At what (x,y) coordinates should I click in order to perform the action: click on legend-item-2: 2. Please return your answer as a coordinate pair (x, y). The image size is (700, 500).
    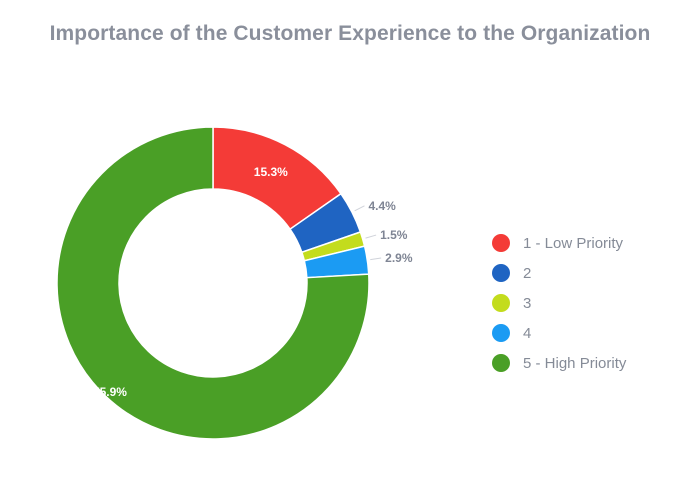
    Looking at the image, I should click on (559, 273).